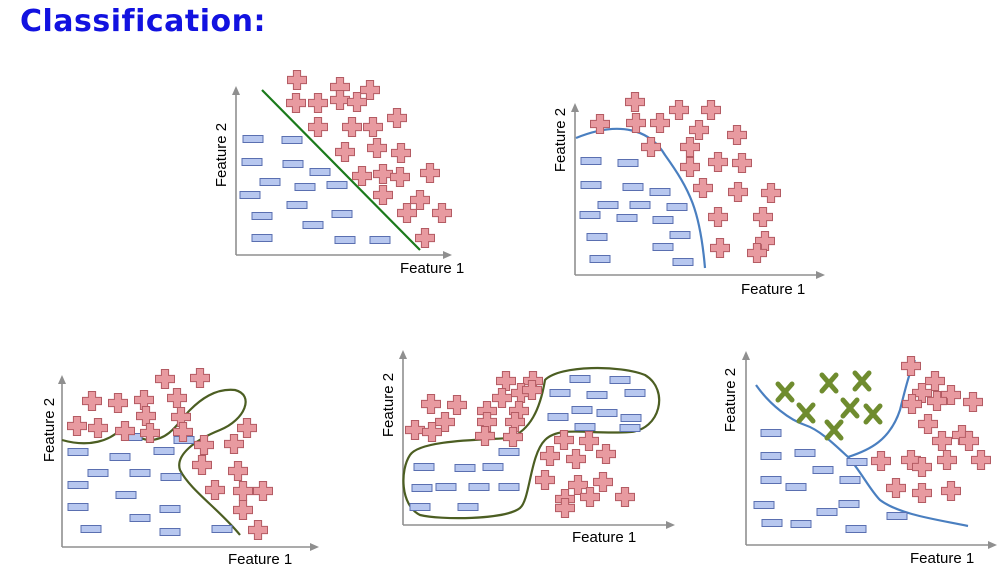 Image resolution: width=1007 pixels, height=585 pixels. What do you see at coordinates (180, 468) in the screenshot?
I see `panel-wiggly-boundary: Feature 1 Feature 2` at bounding box center [180, 468].